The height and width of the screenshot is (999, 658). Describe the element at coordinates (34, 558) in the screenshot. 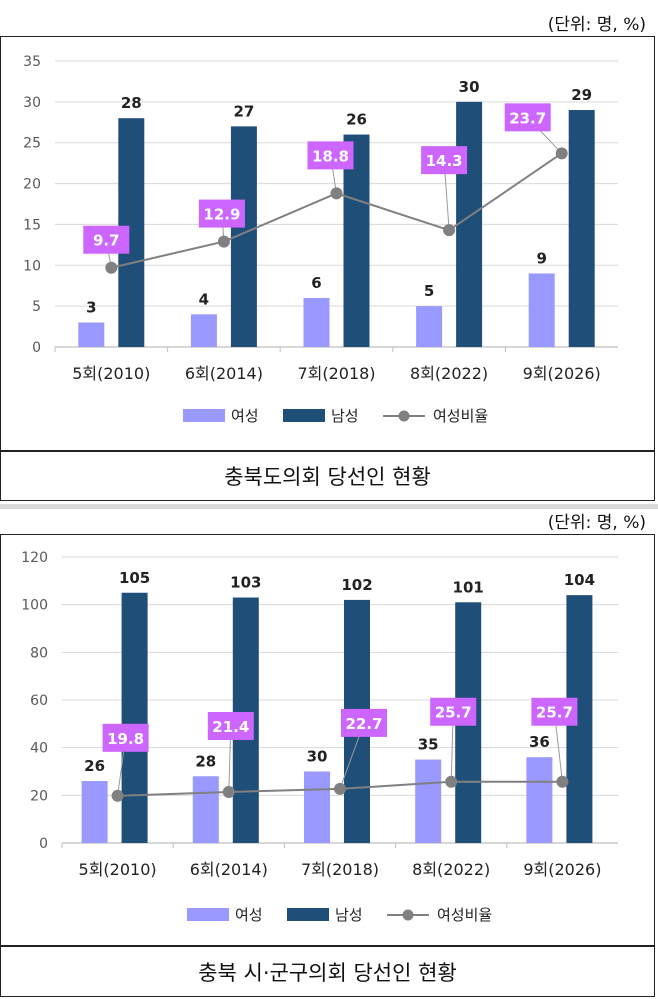

I see `y-tick-label: 120` at that location.